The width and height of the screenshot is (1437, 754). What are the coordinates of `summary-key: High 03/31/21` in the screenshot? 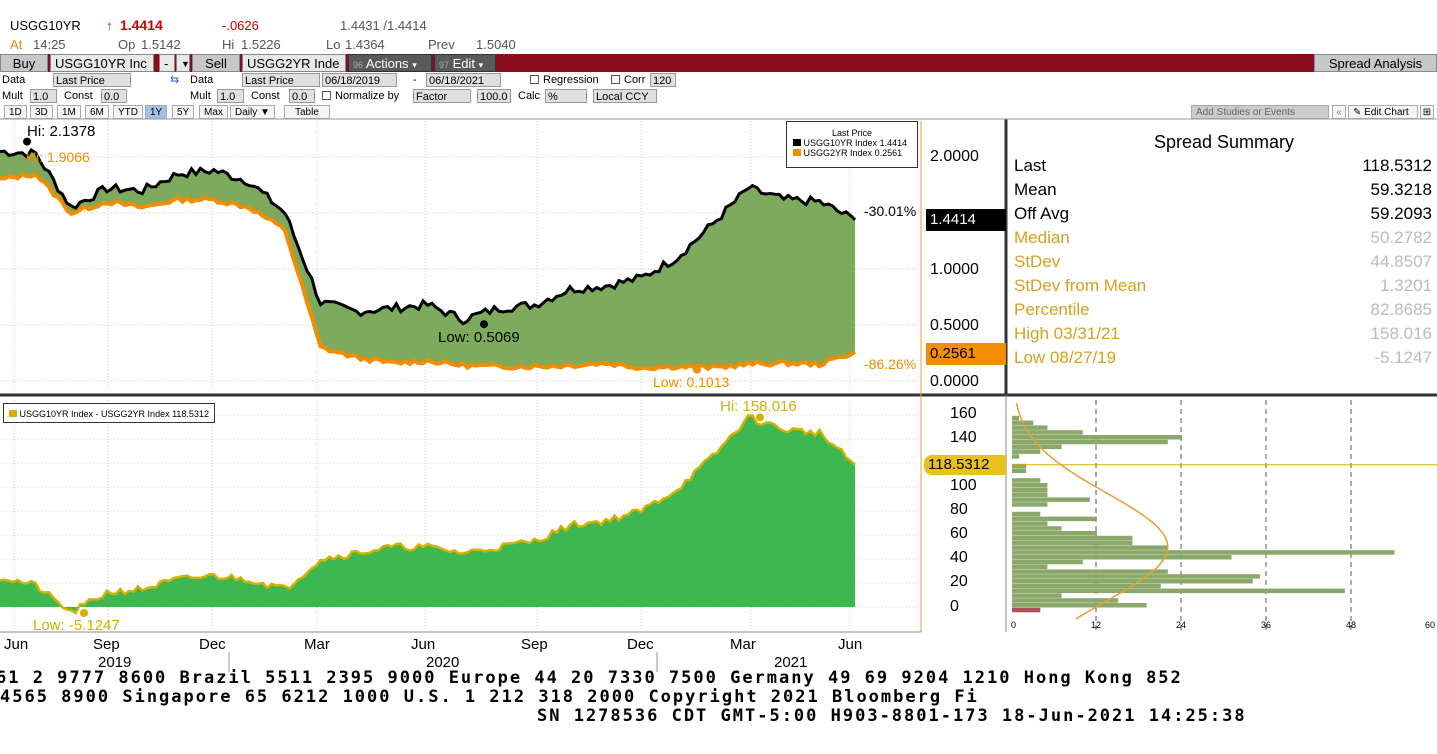 It's located at (1067, 333).